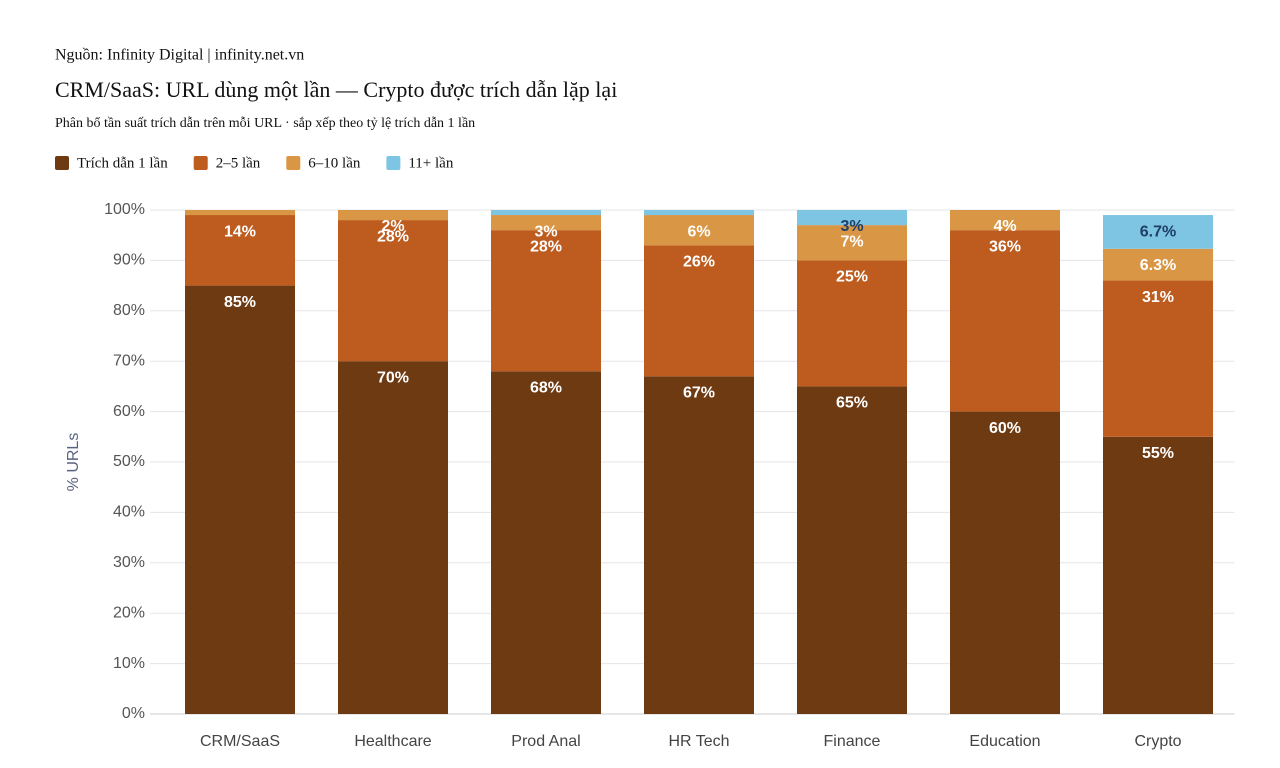 The height and width of the screenshot is (768, 1280). Describe the element at coordinates (334, 163) in the screenshot. I see `legend-label: 6–10 lần` at that location.